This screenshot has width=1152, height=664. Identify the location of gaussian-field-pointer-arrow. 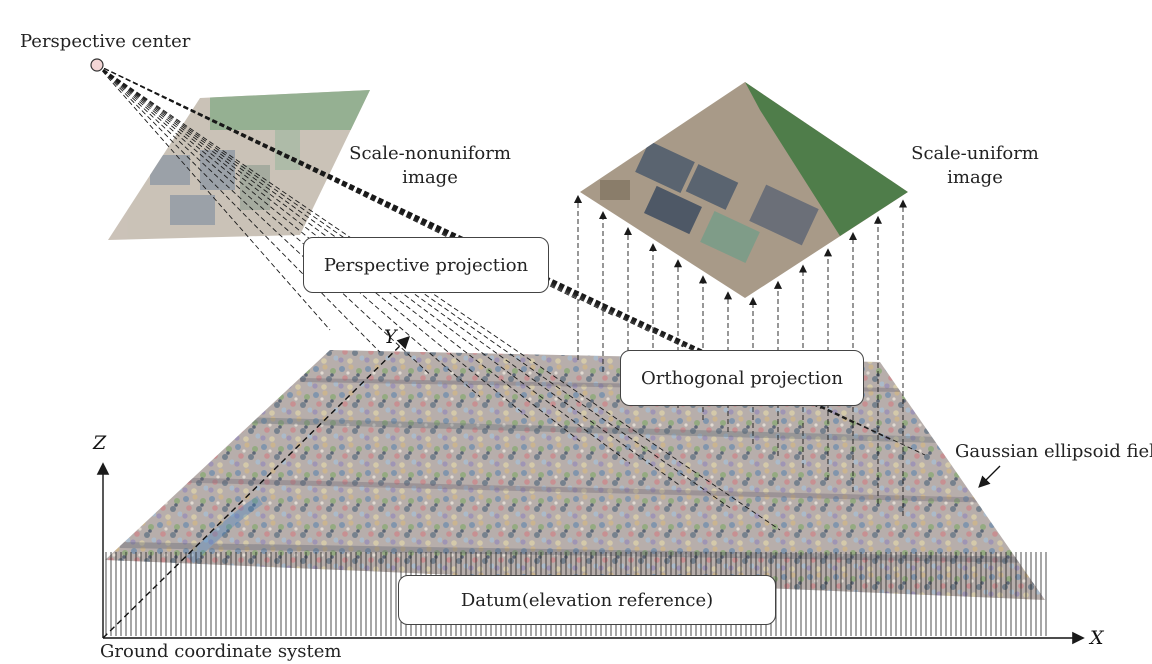
(989, 476).